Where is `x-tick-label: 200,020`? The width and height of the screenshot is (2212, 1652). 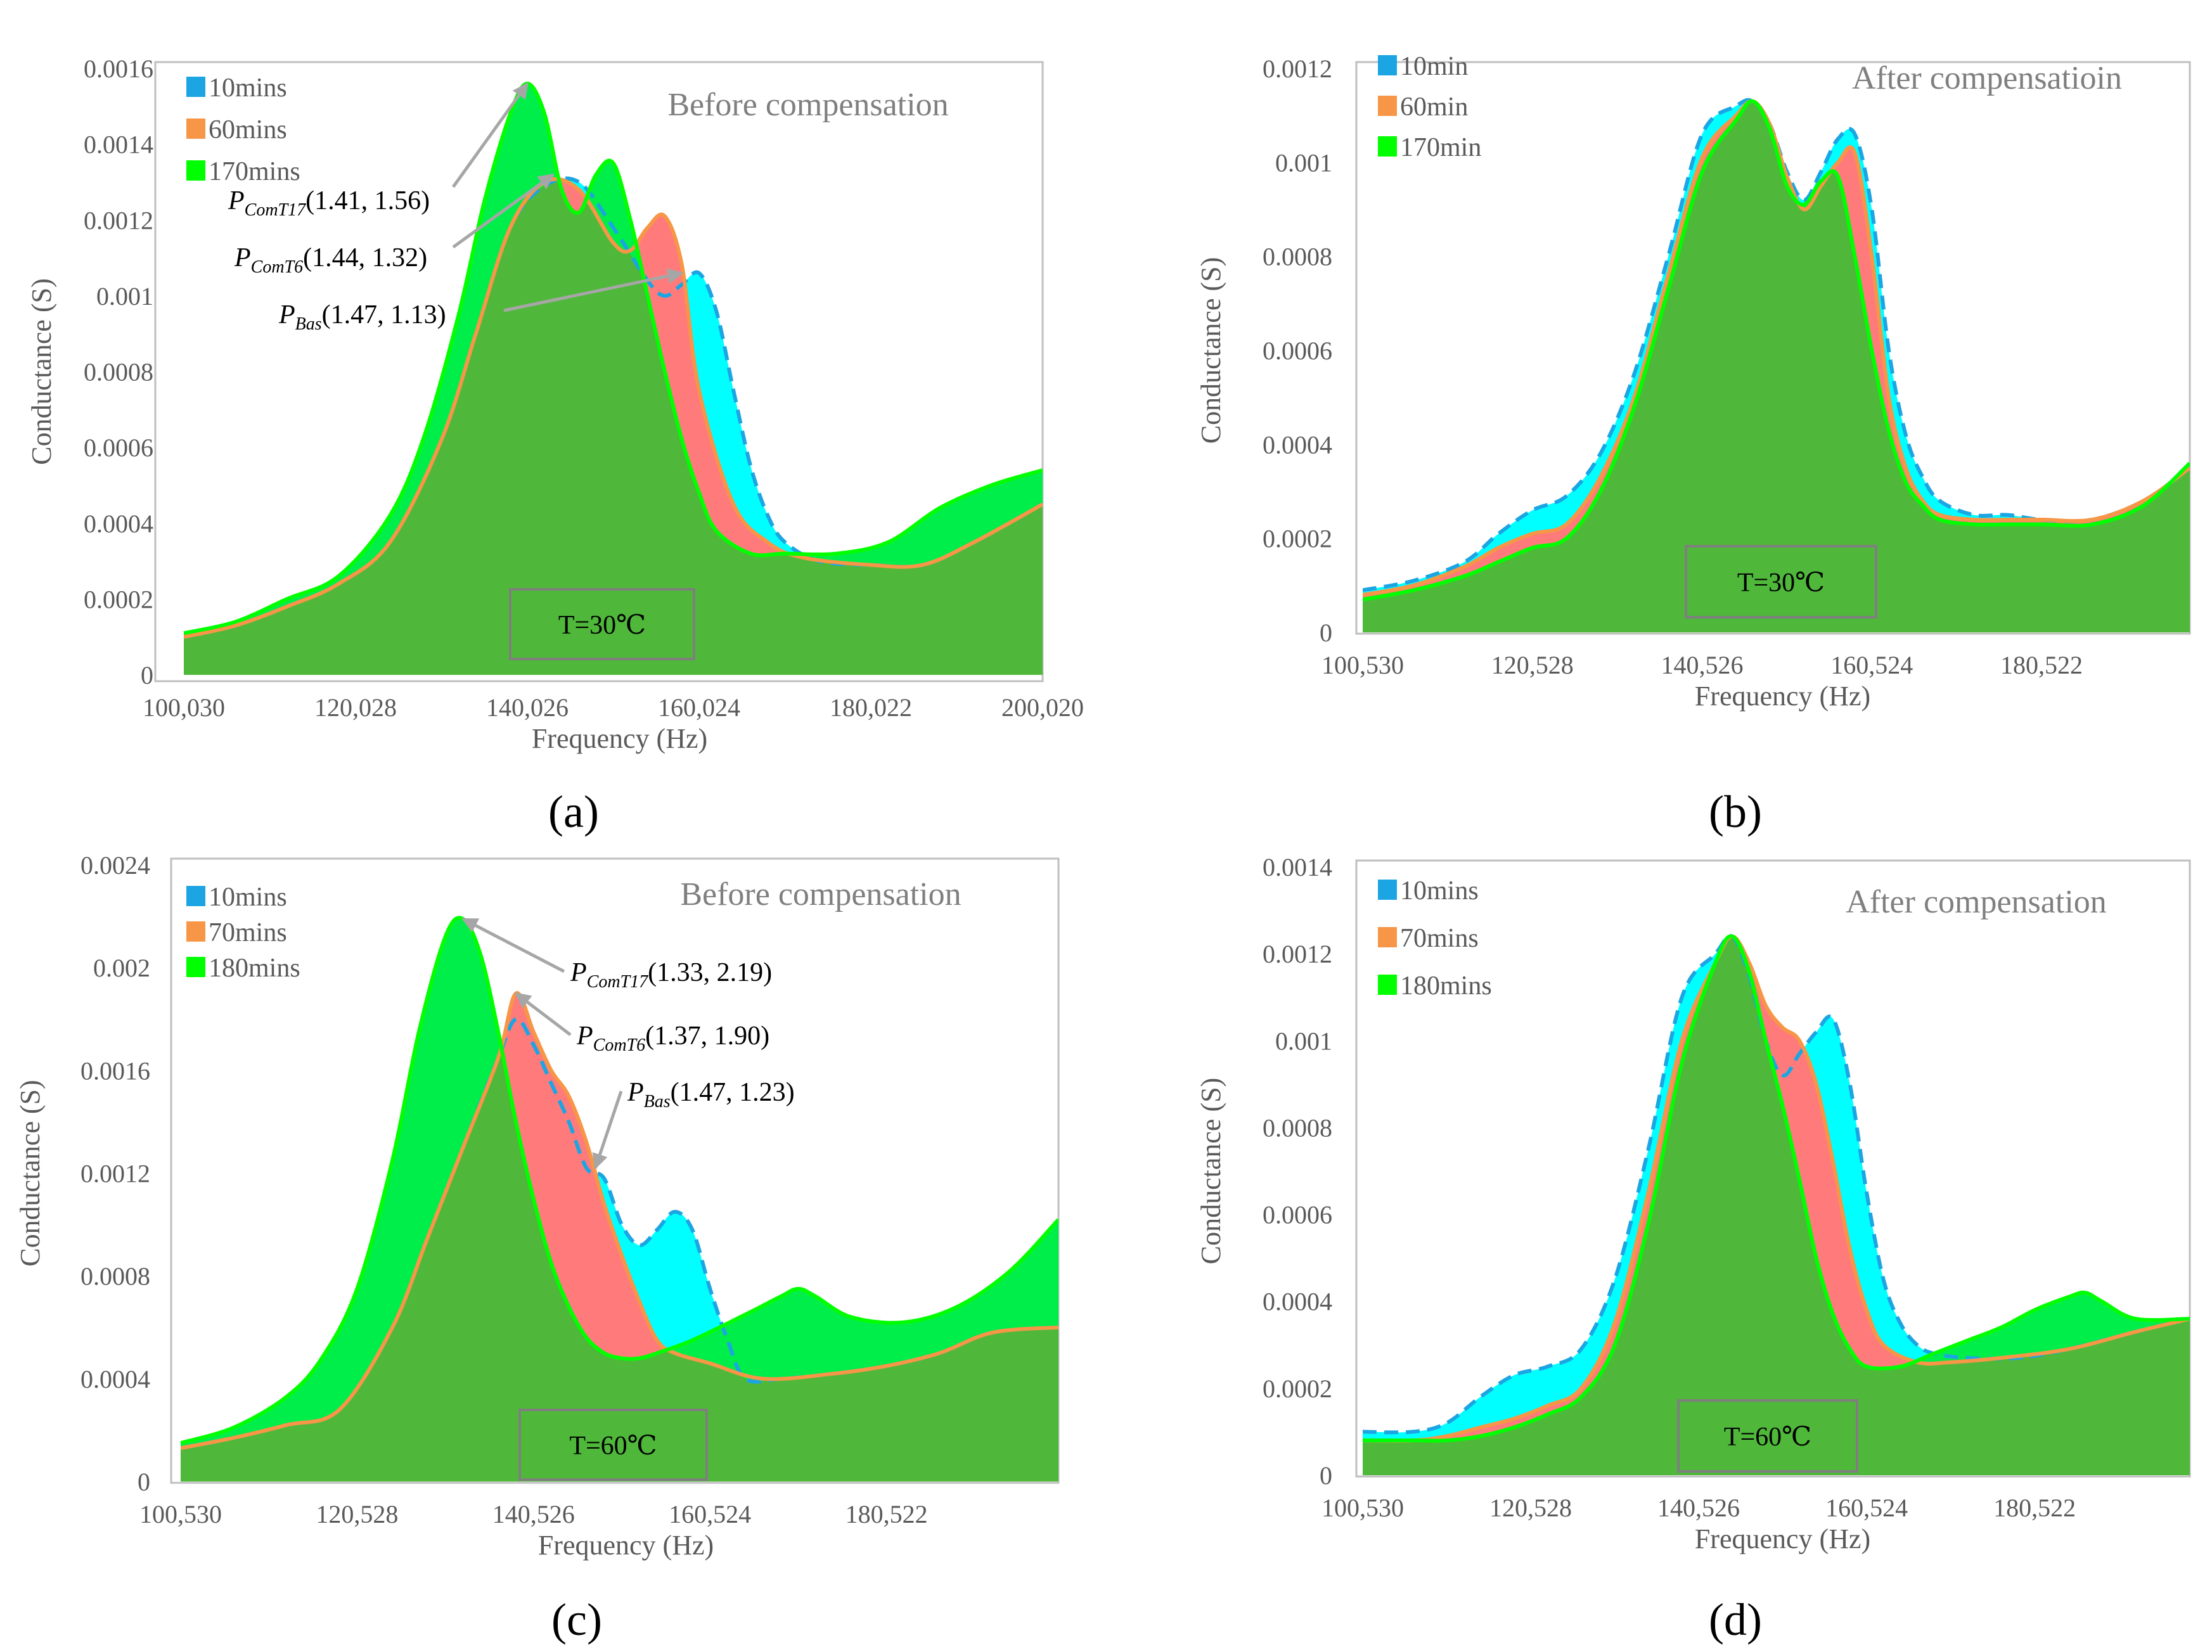 x-tick-label: 200,020 is located at coordinates (1043, 708).